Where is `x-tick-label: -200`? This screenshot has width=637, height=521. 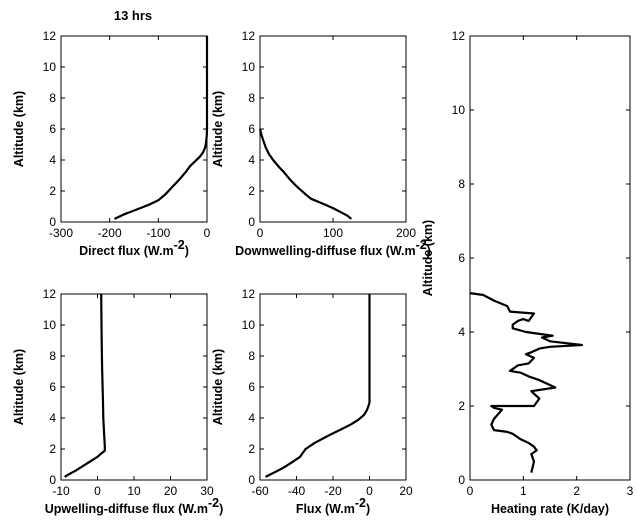
x-tick-label: -200 is located at coordinates (110, 233).